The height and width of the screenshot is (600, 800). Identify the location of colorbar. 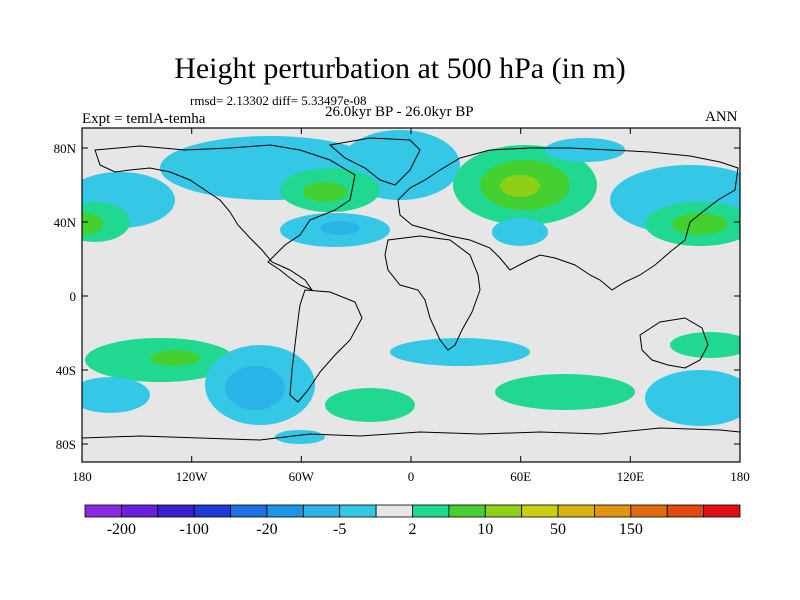
(412, 511).